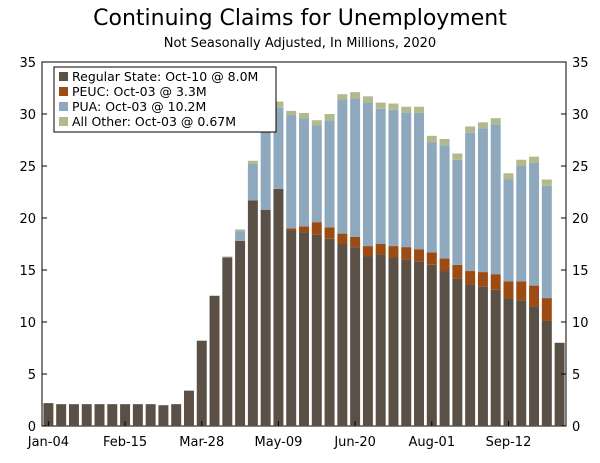 The width and height of the screenshot is (600, 463). I want to click on y-tick-label-left-15: 15, so click(27, 271).